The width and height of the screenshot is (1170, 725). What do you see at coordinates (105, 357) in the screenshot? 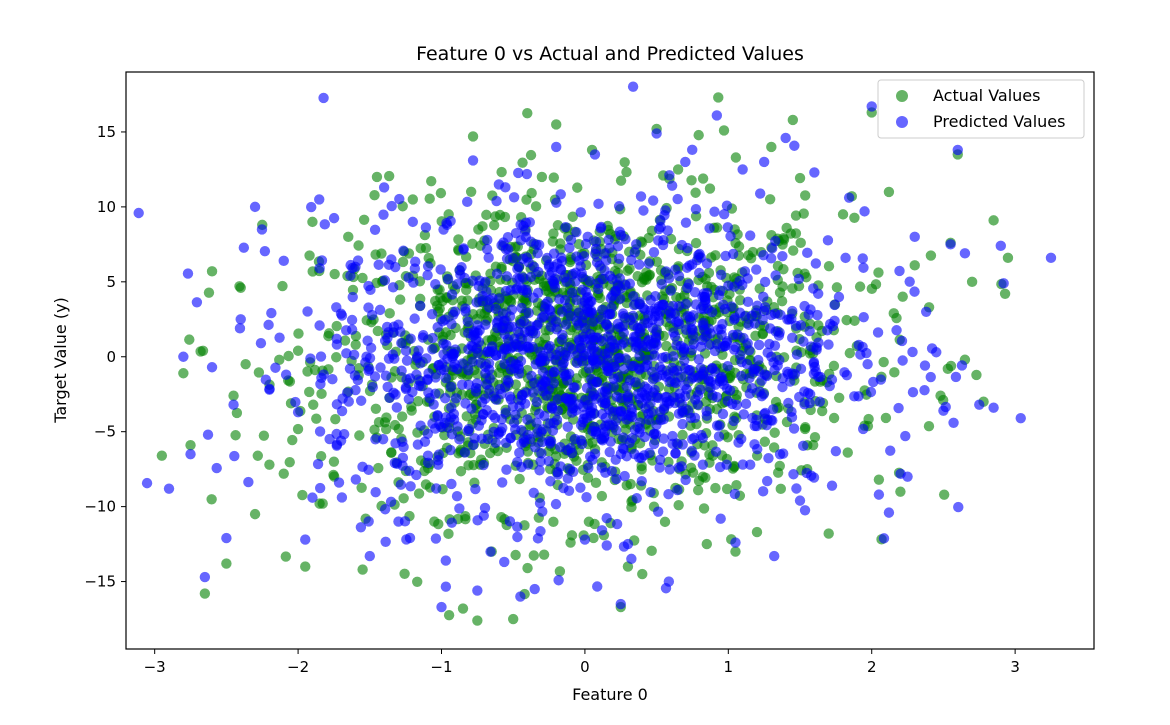
I see `y-axis-ticks: −15 −10 −5 0 5 10 15` at bounding box center [105, 357].